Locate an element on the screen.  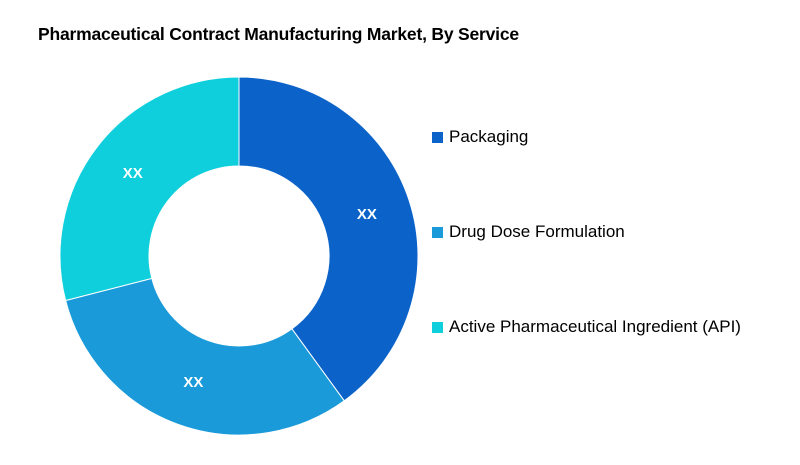
legend-swatch-packaging is located at coordinates (437, 137).